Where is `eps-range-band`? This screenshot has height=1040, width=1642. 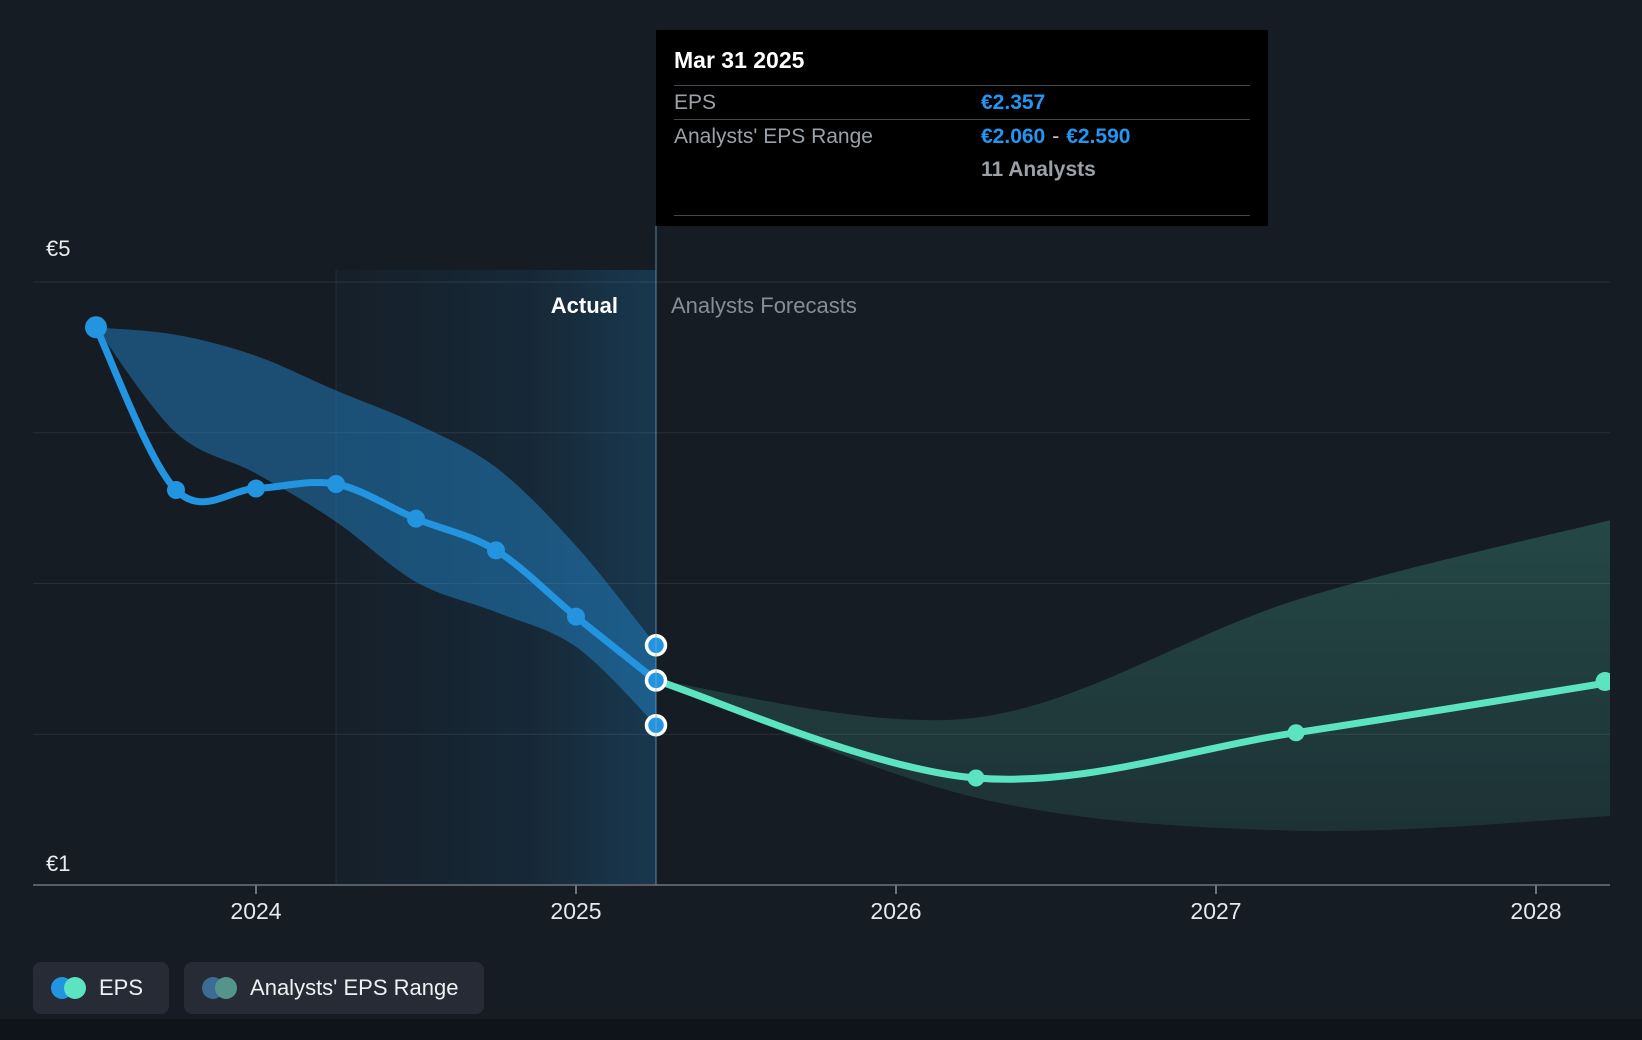 eps-range-band is located at coordinates (376, 526).